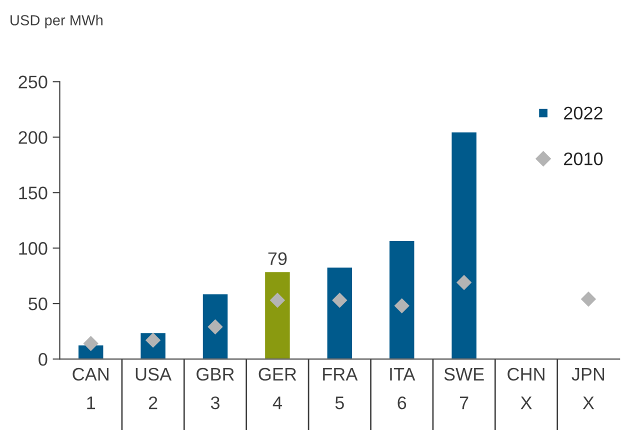  Describe the element at coordinates (464, 389) in the screenshot. I see `x-tick-label: SWE 7` at that location.